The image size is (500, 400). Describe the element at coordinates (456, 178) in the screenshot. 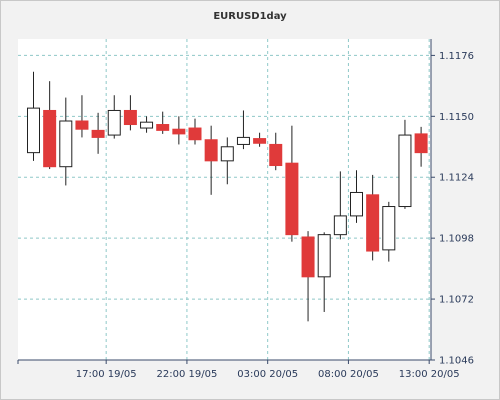

I see `y-tick-label: 1.1124` at that location.